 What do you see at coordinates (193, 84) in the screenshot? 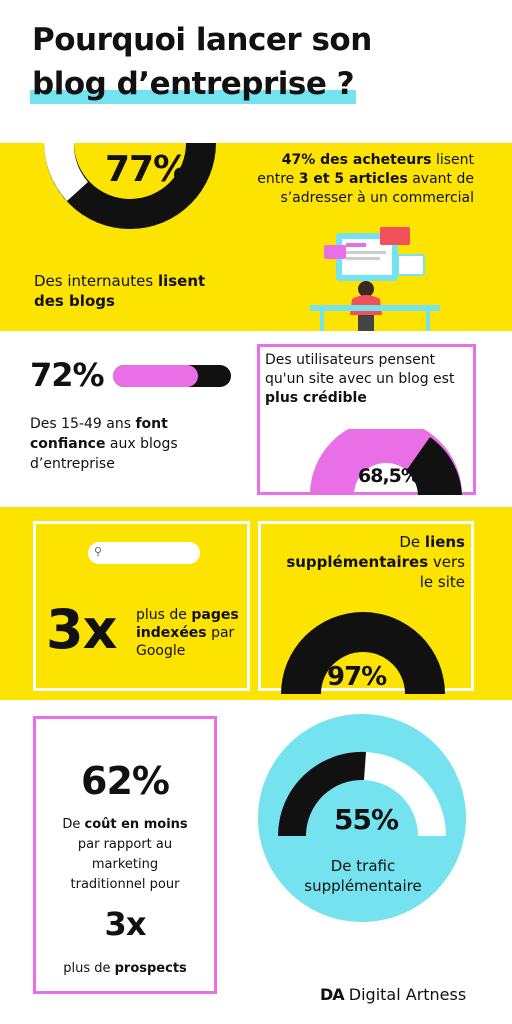
I see `title-line-2: blog d’entreprise ?` at bounding box center [193, 84].